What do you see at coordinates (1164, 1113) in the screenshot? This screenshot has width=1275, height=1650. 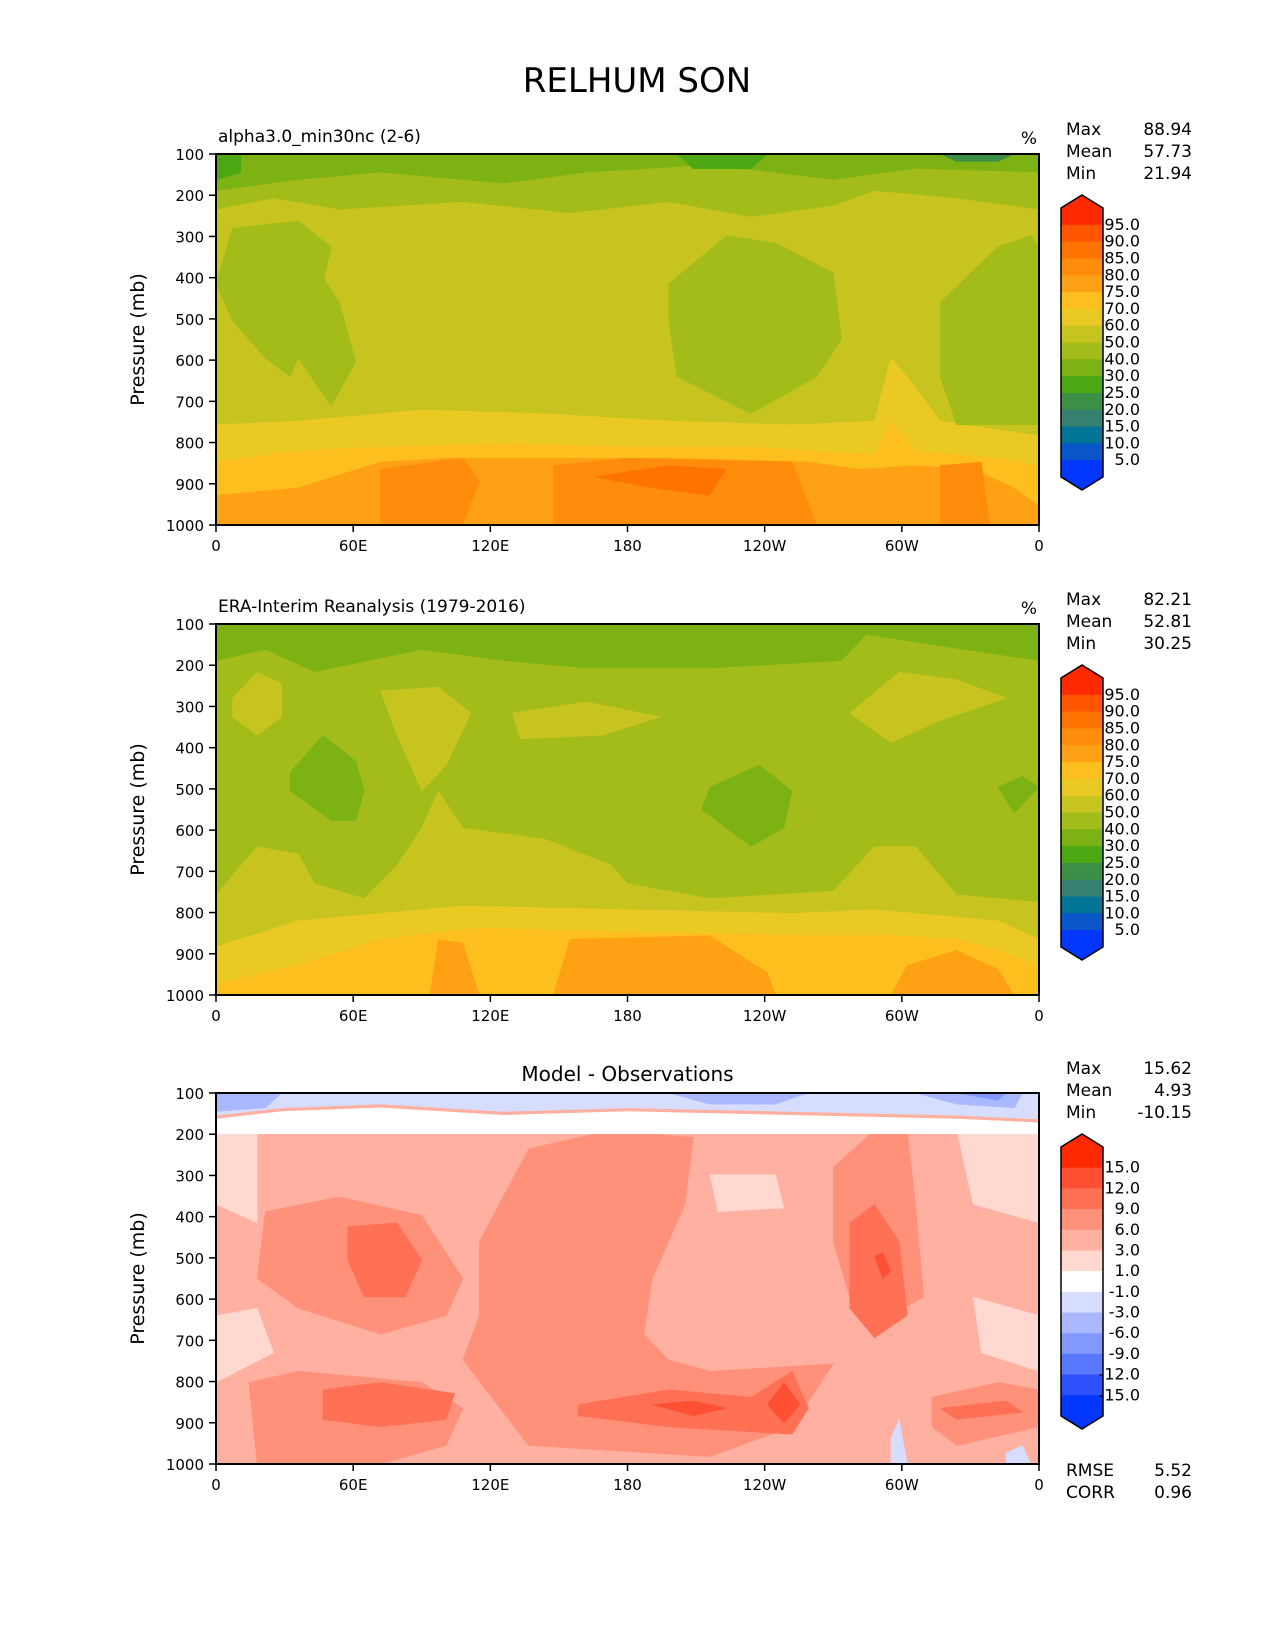 I see `stat-value: -10.15` at bounding box center [1164, 1113].